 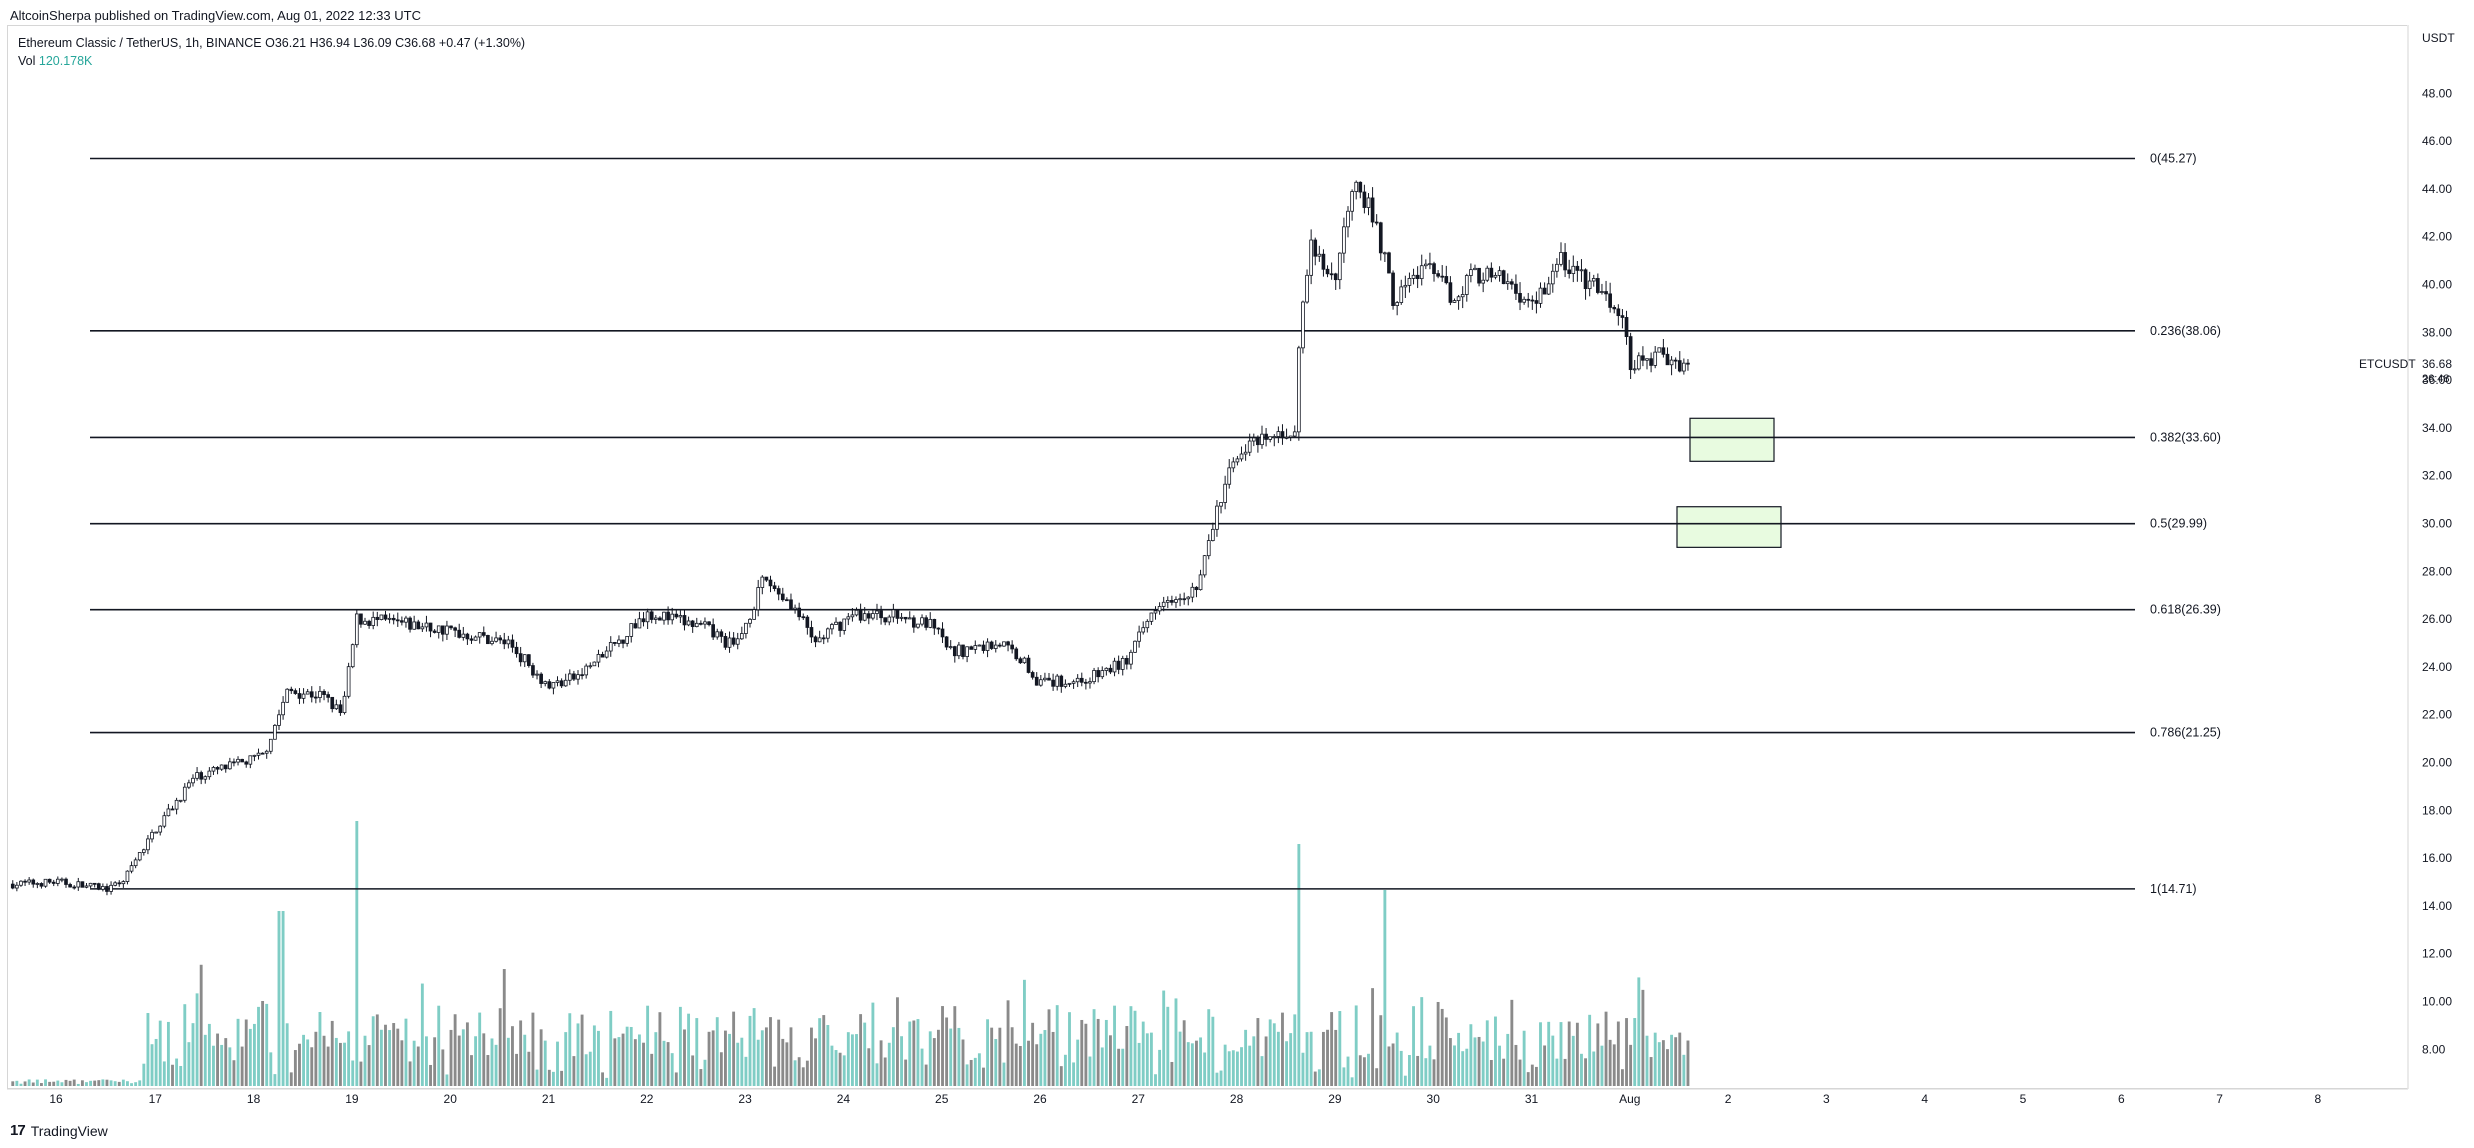 What do you see at coordinates (59, 1130) in the screenshot?
I see `tradingview-brand: 17 TradingView` at bounding box center [59, 1130].